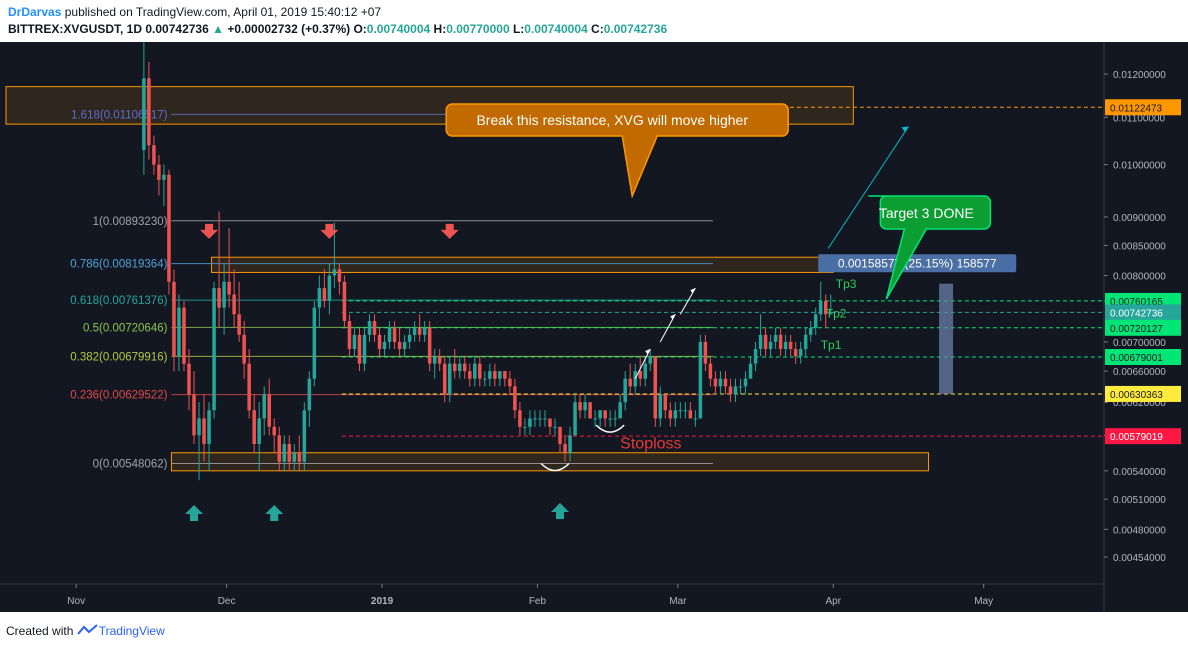  I want to click on projection-arrow-head, so click(905, 129).